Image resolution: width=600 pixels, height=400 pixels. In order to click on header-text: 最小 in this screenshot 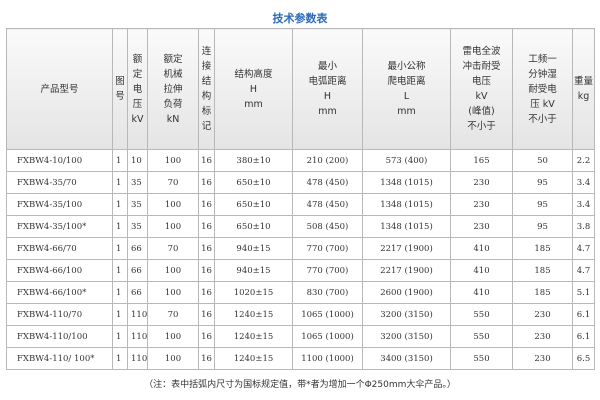, I will do `click(327, 66)`.